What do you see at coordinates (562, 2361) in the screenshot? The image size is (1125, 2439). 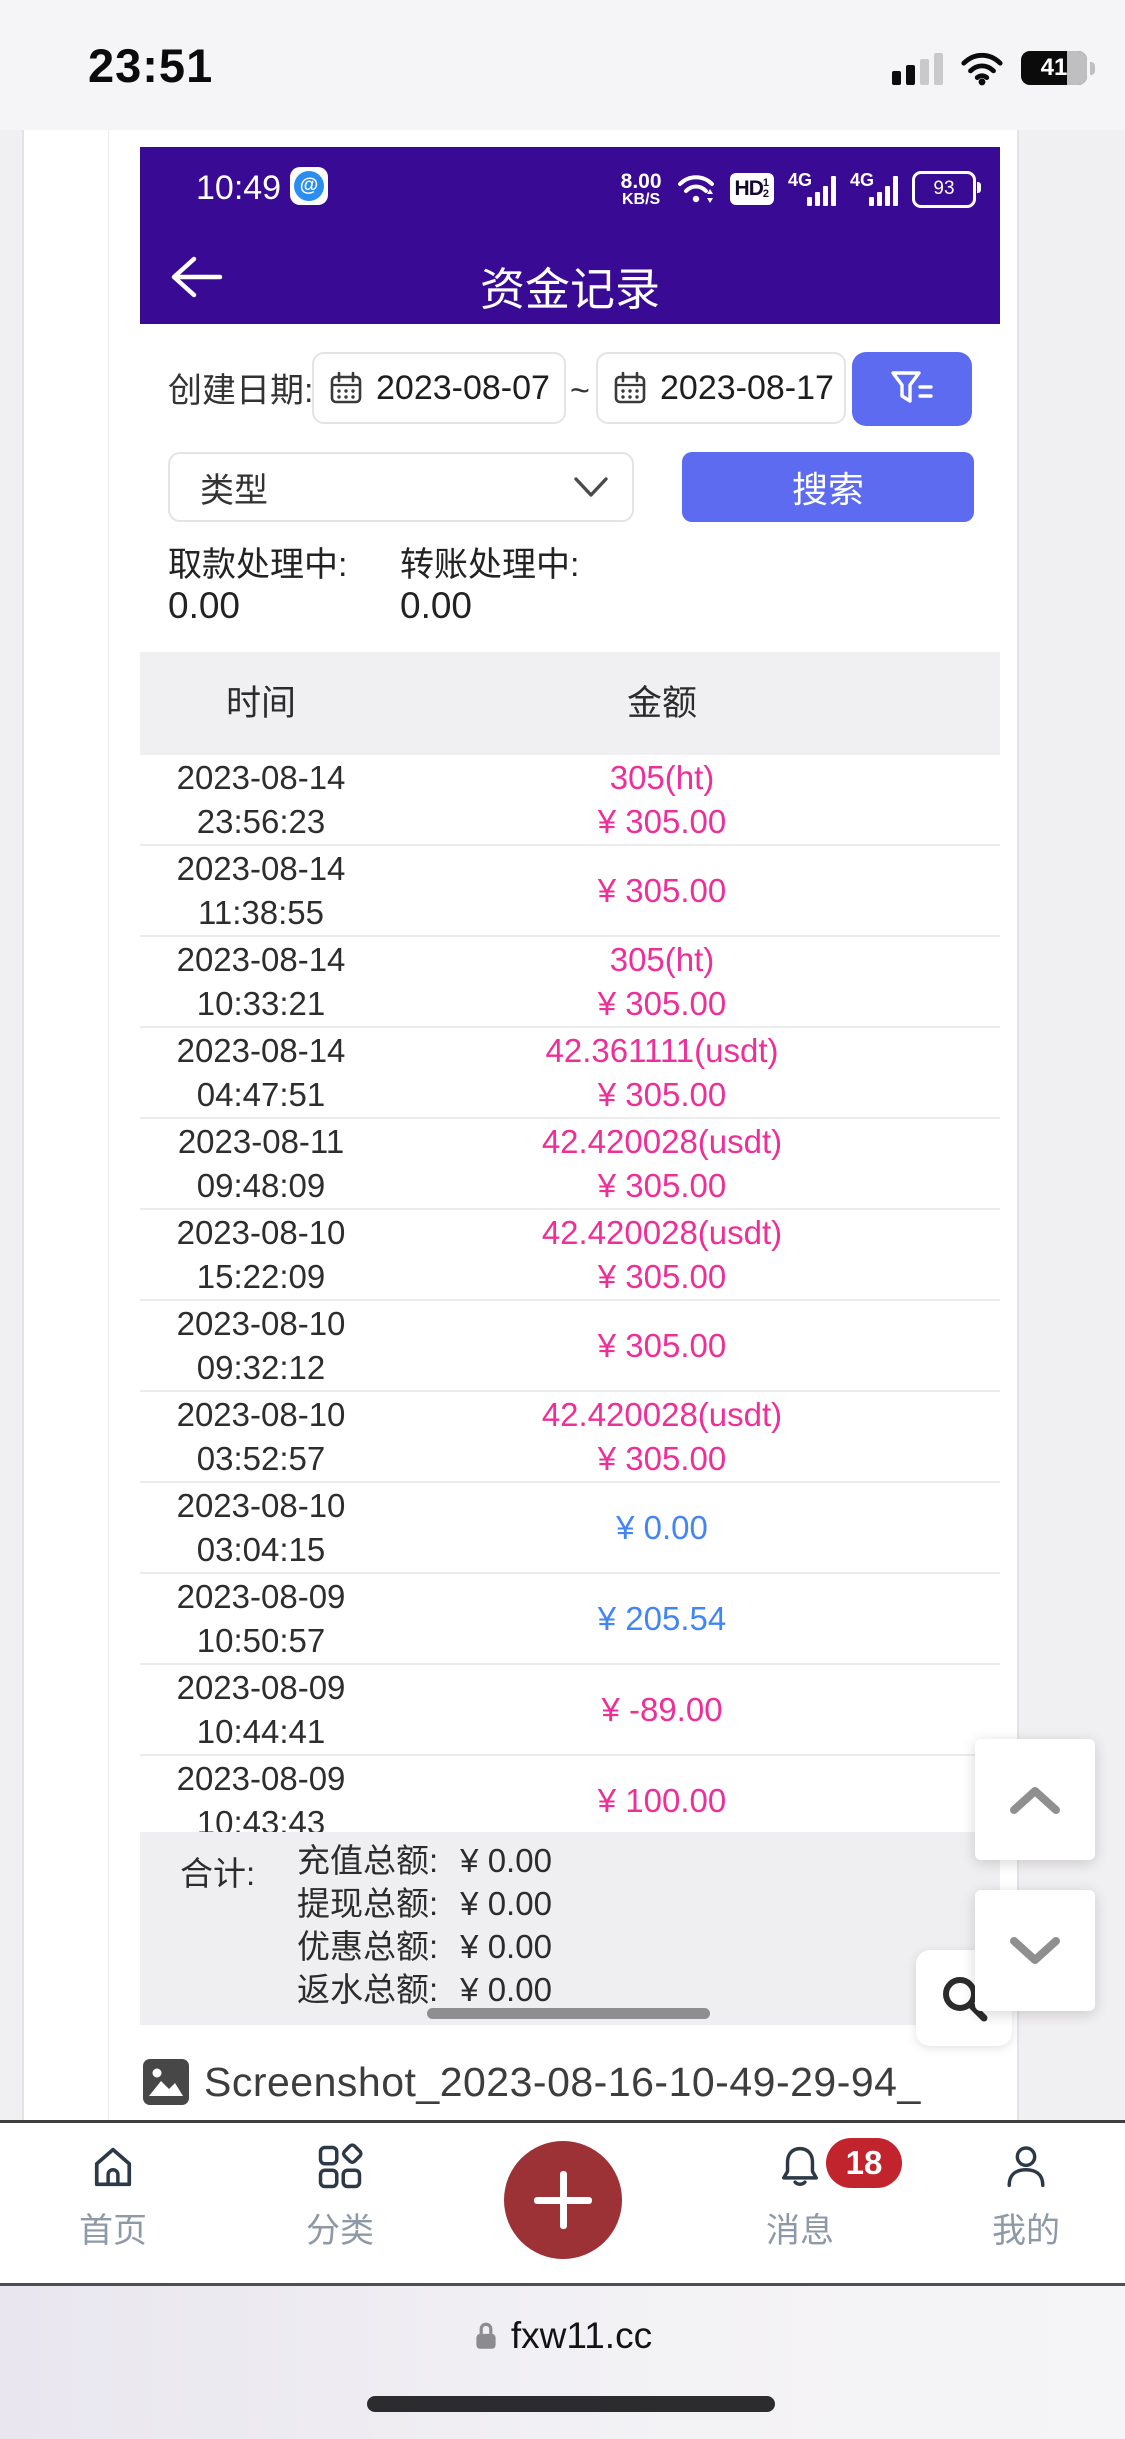 I see `browser-toolbar` at bounding box center [562, 2361].